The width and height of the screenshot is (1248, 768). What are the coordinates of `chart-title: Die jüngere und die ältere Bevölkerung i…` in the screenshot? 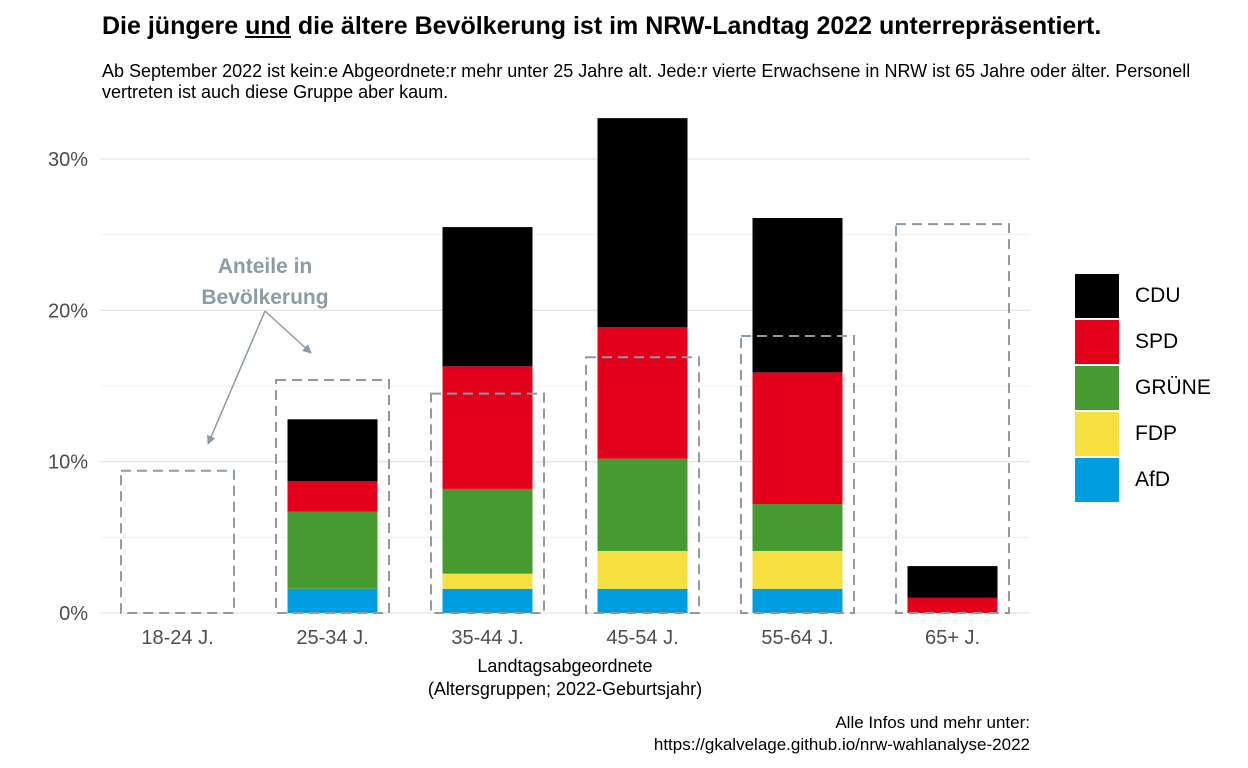 It's located at (601, 26).